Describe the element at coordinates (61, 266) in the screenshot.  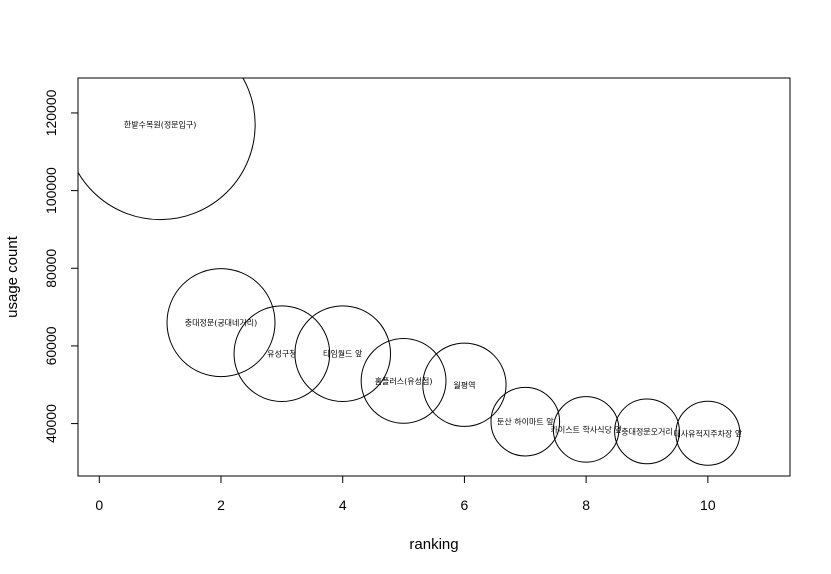
I see `y-axis: 40000 60000 80000 100000 120000` at that location.